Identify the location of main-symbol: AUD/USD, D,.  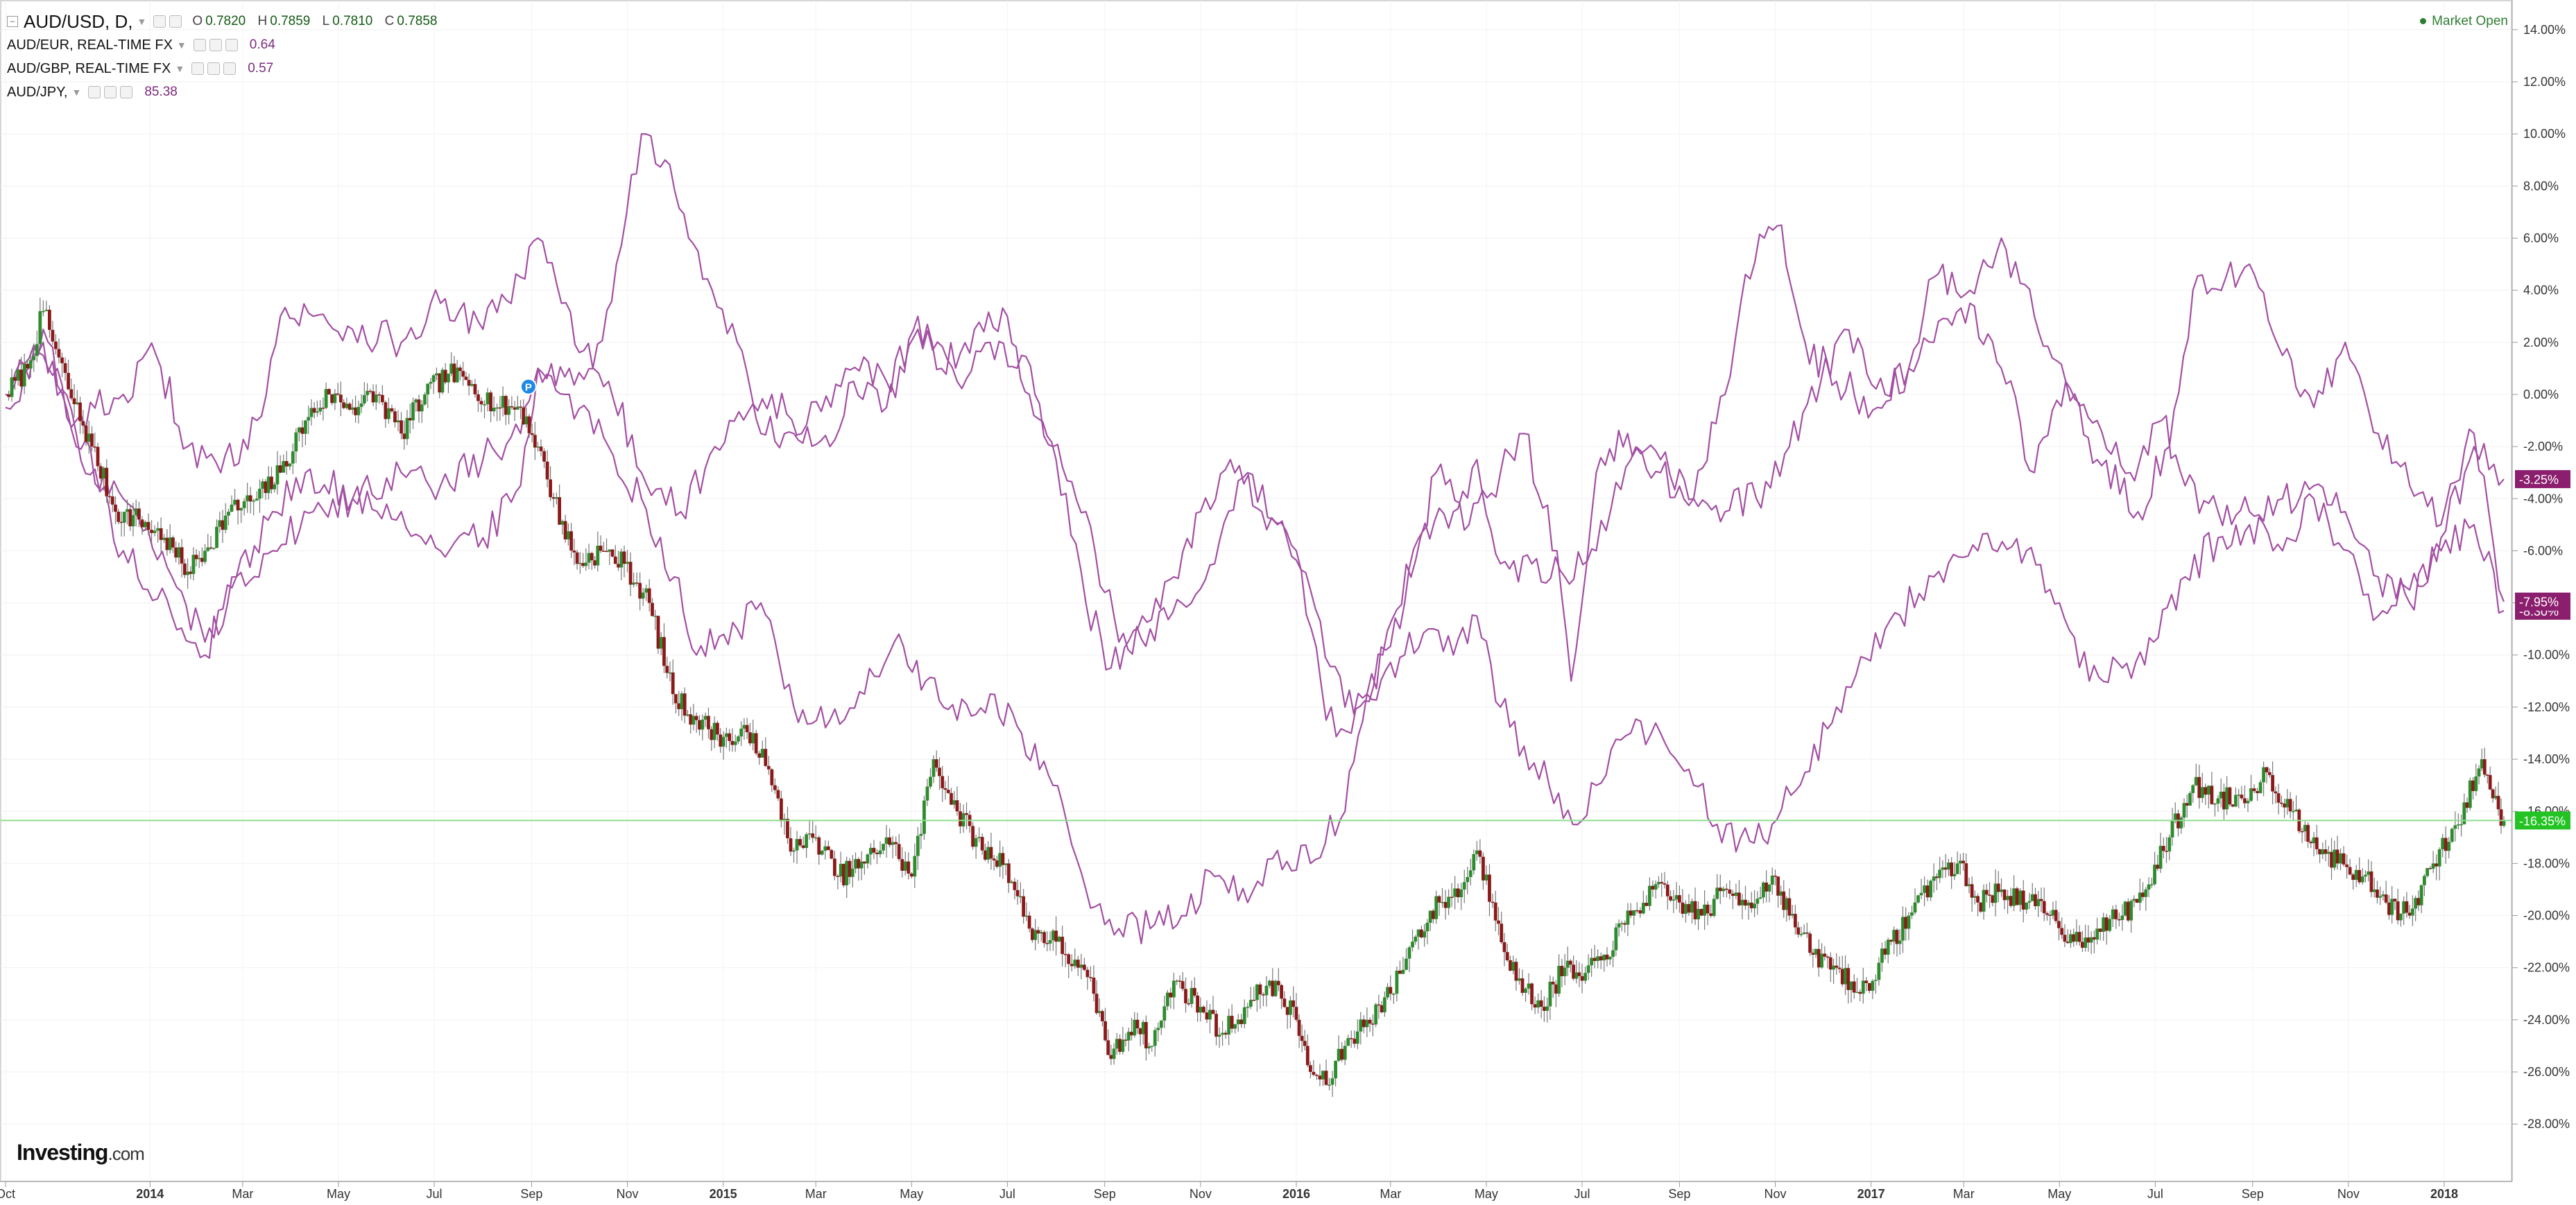
(78, 21).